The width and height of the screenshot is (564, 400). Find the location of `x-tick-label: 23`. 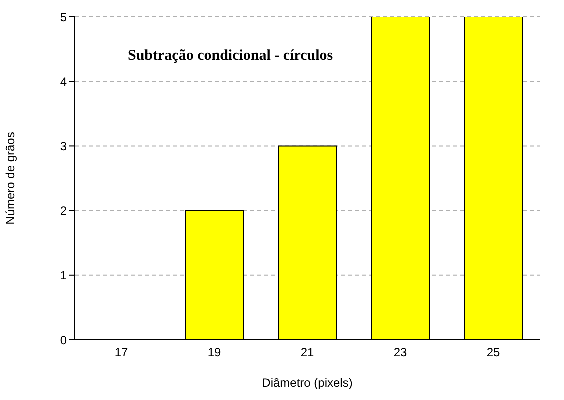

x-tick-label: 23 is located at coordinates (401, 353).